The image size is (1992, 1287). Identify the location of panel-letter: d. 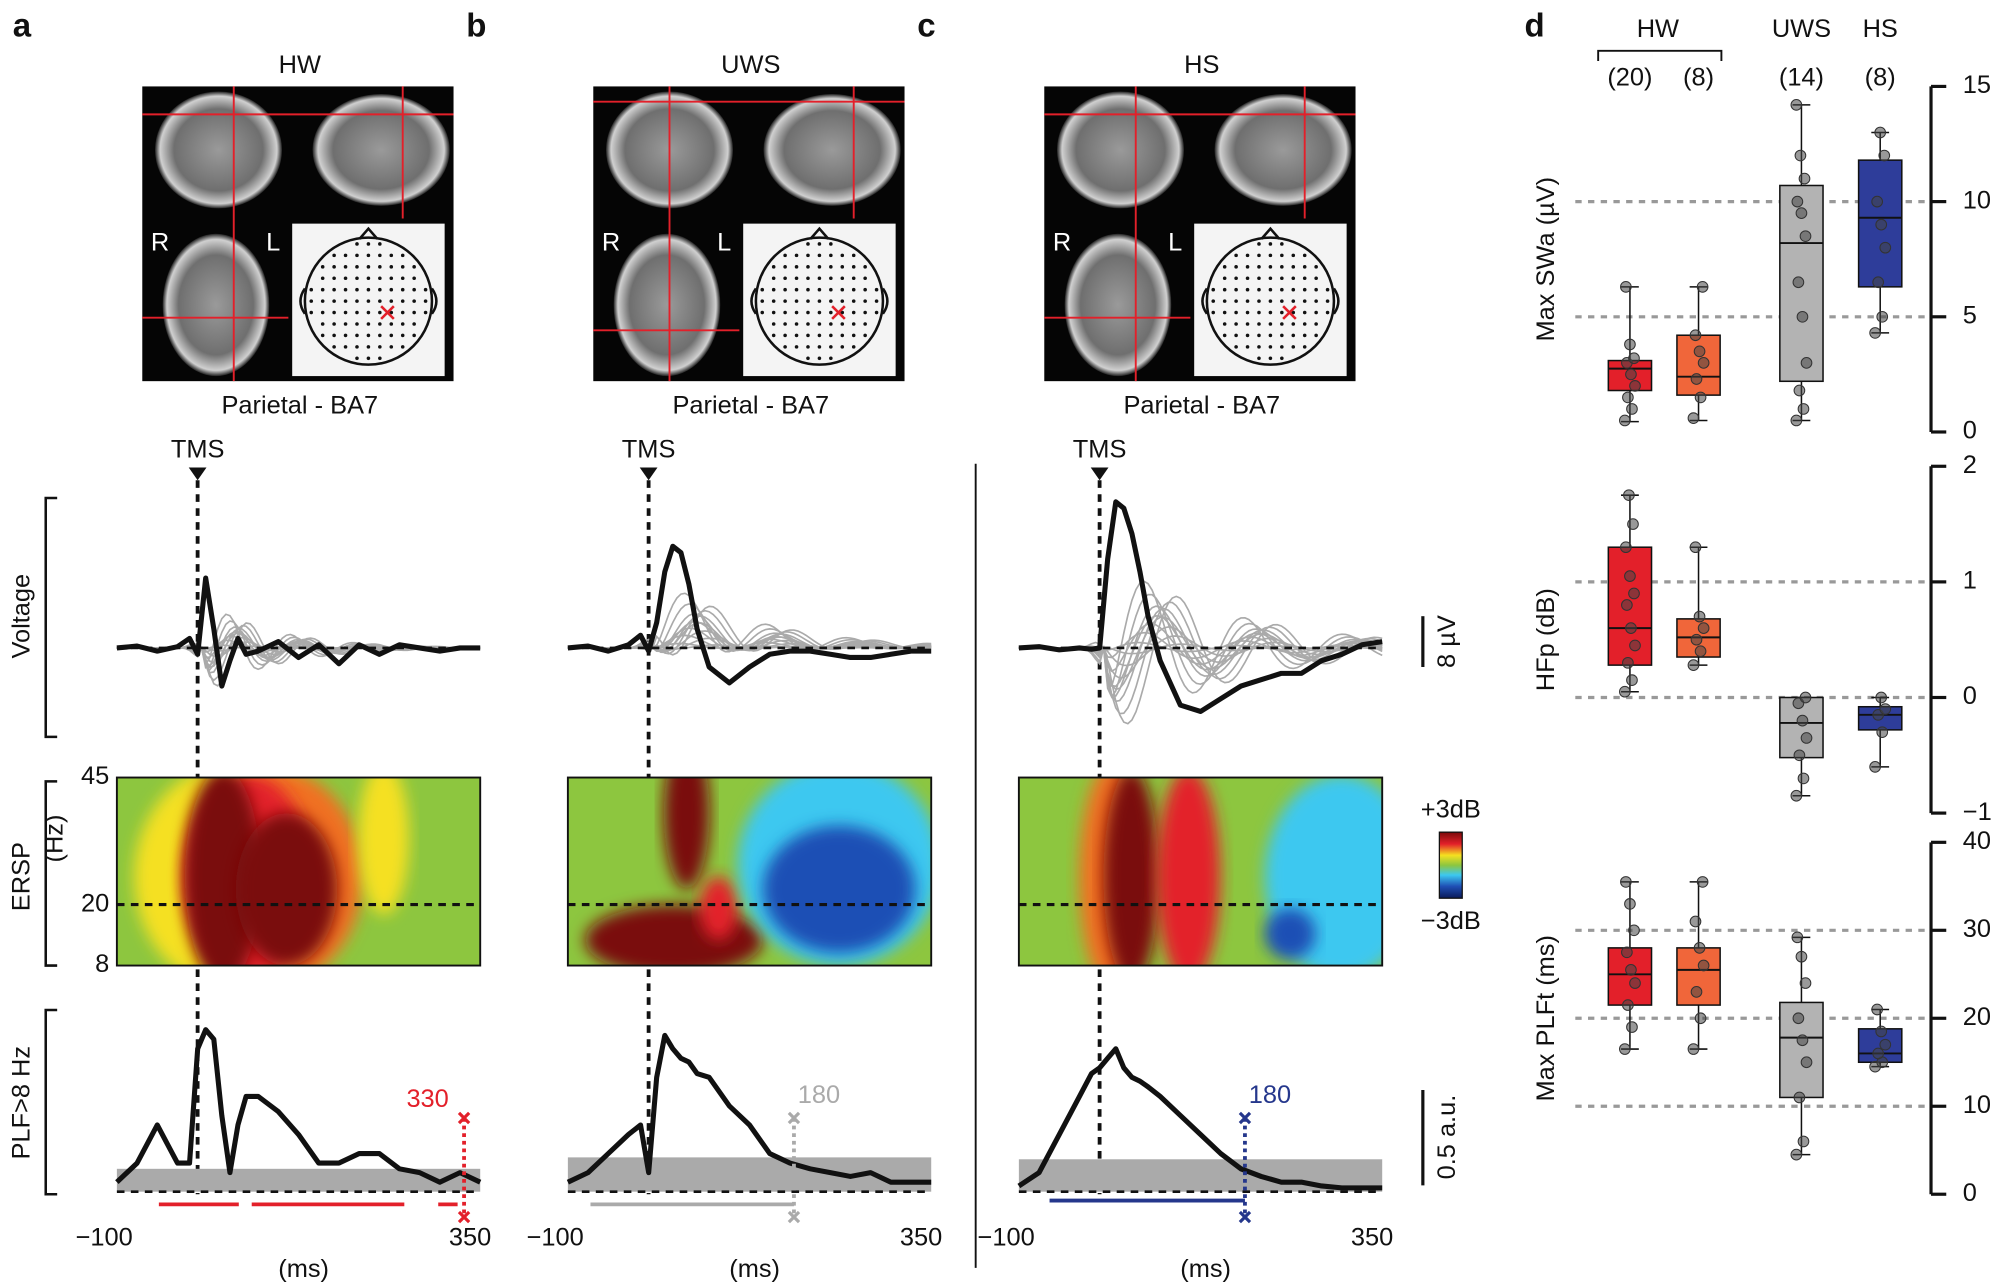
(1534, 25).